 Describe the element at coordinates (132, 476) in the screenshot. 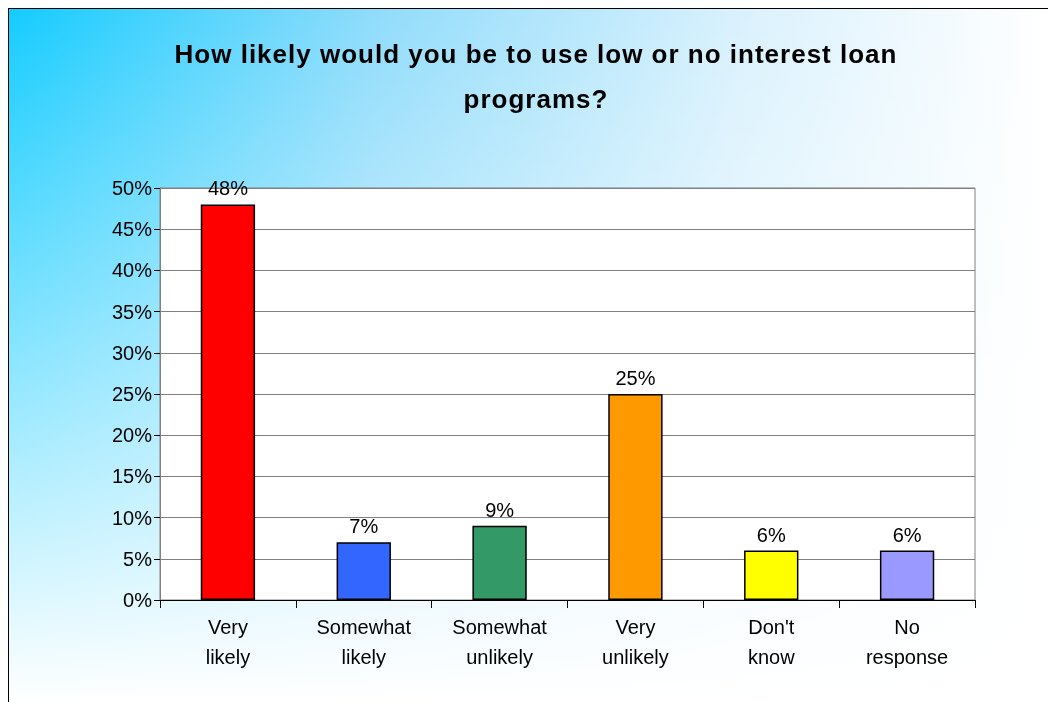

I see `y-tick-label: 15%` at that location.